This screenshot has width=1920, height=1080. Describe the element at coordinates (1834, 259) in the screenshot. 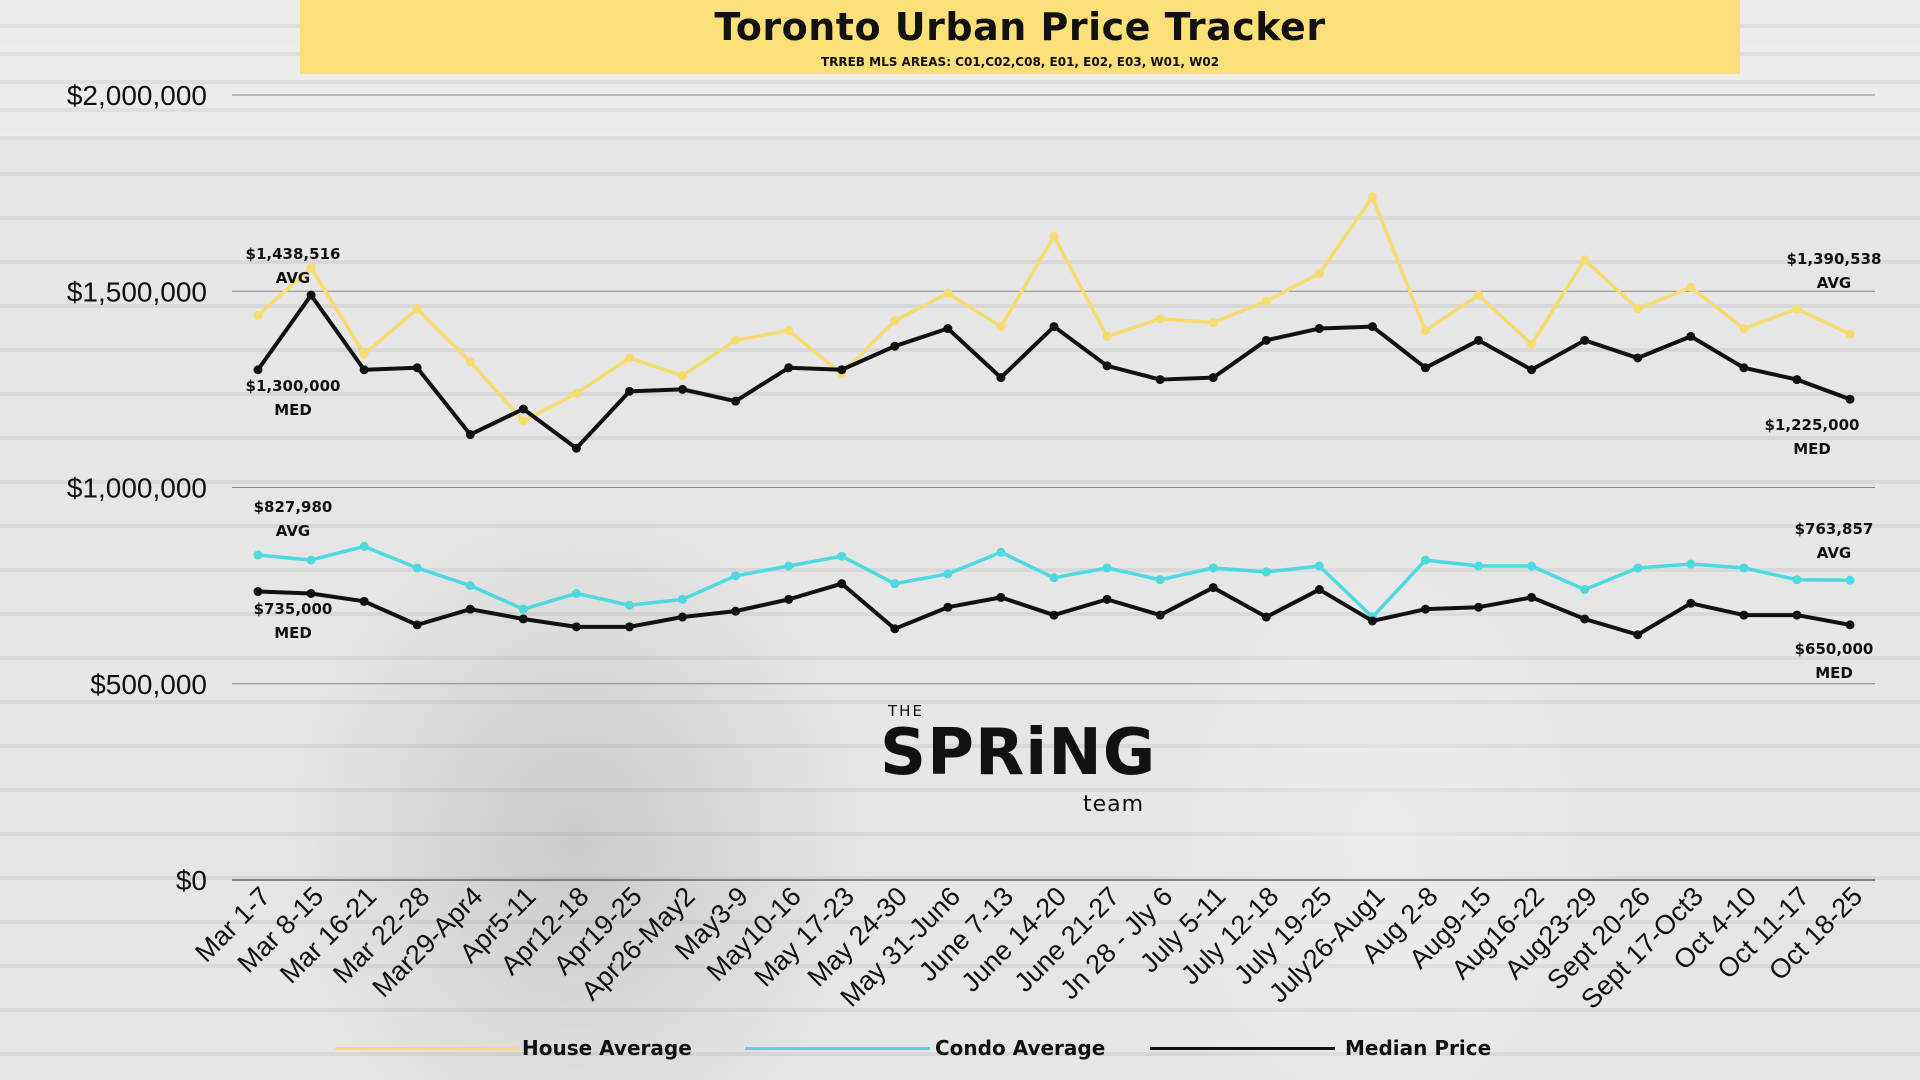

I see `annotation-house-end-value: $1,390,538` at that location.